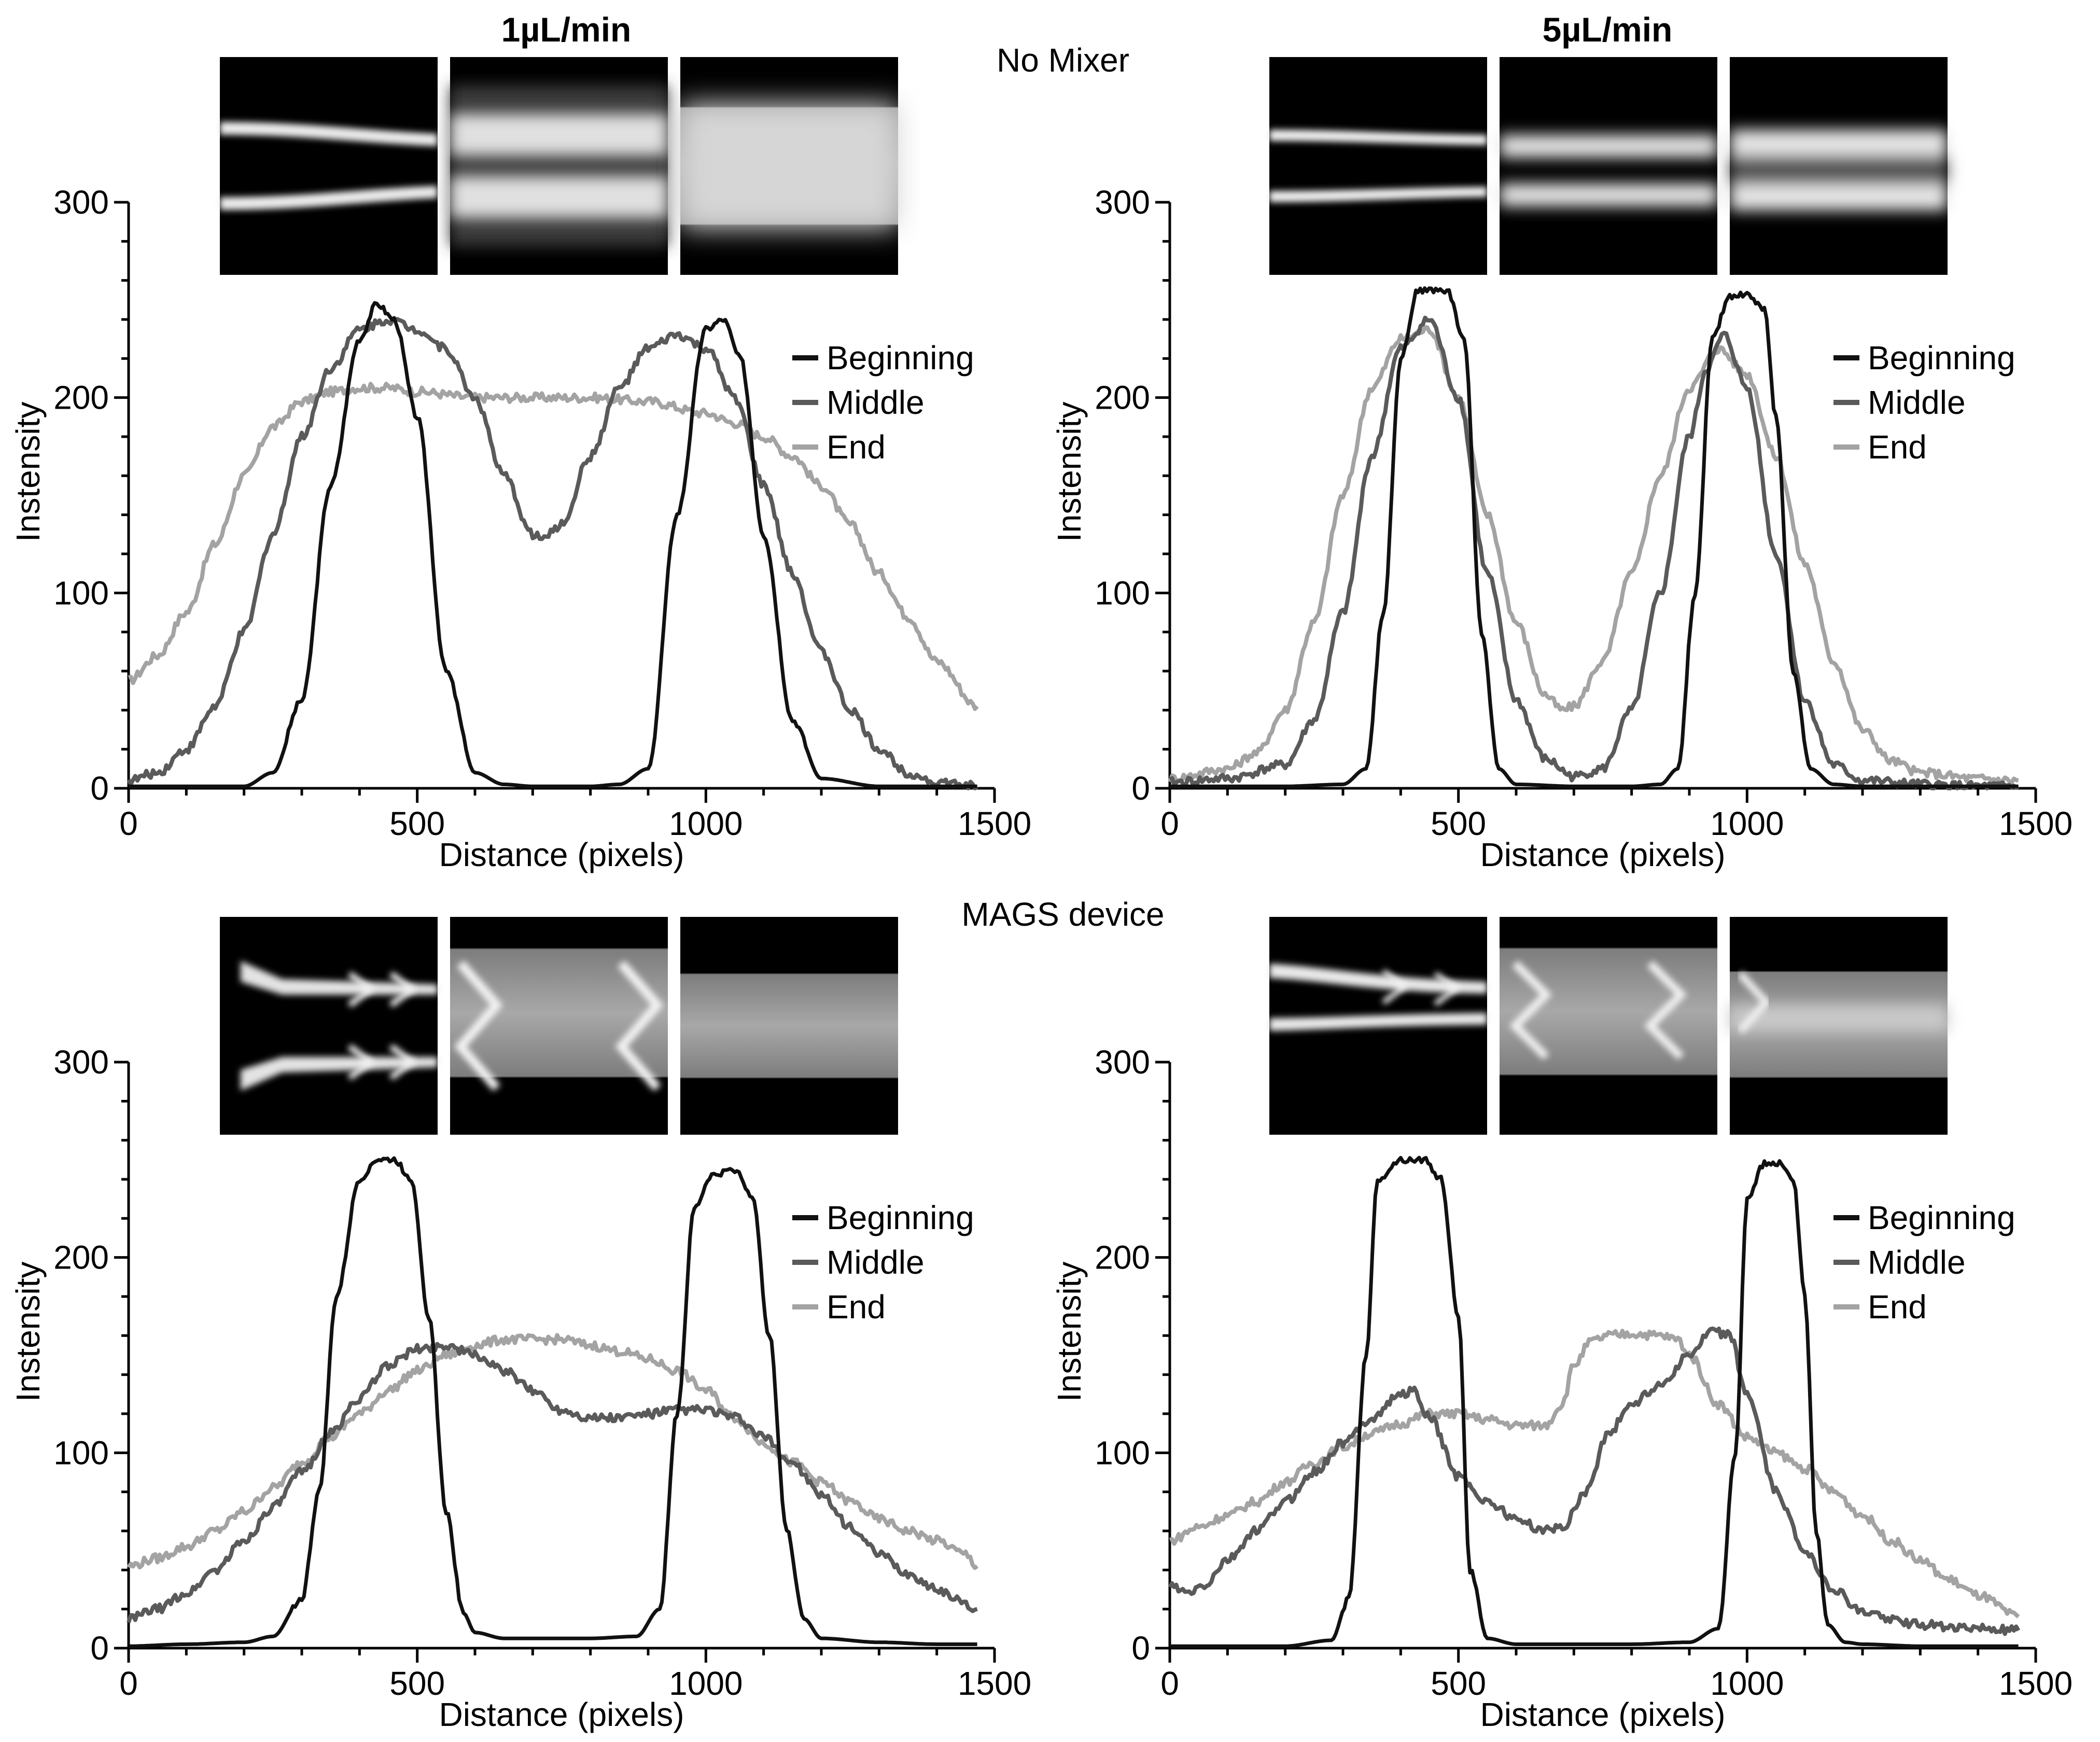  What do you see at coordinates (566, 29) in the screenshot?
I see `column-title-left: 1µL/min` at bounding box center [566, 29].